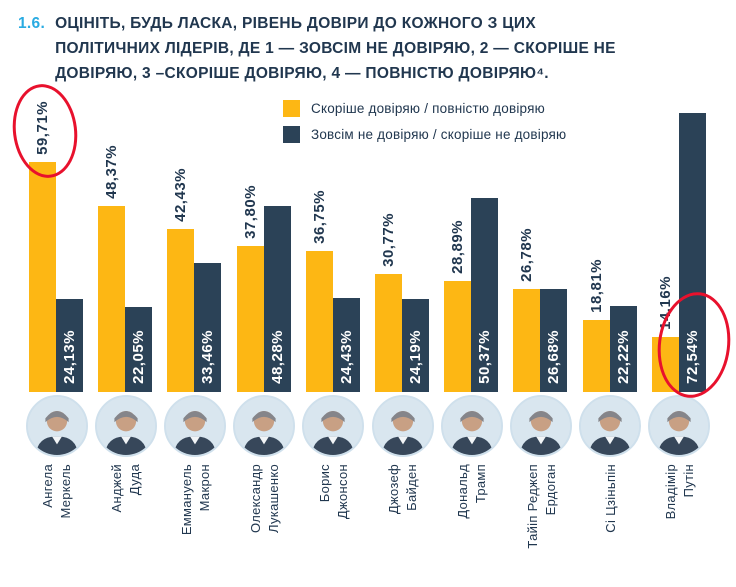  I want to click on bar-group: 48,37% 22,05%, so click(125, 242).